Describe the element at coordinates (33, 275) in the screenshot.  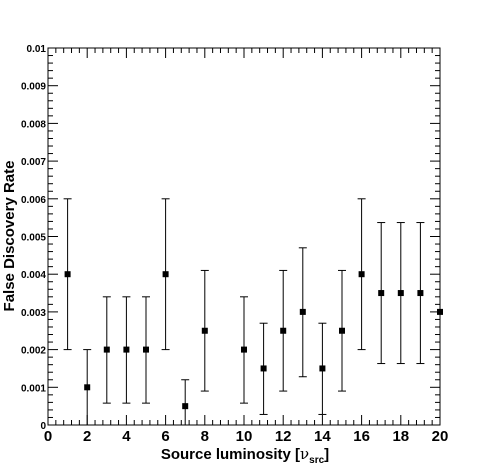
I see `y-tick-label: 0.004` at that location.